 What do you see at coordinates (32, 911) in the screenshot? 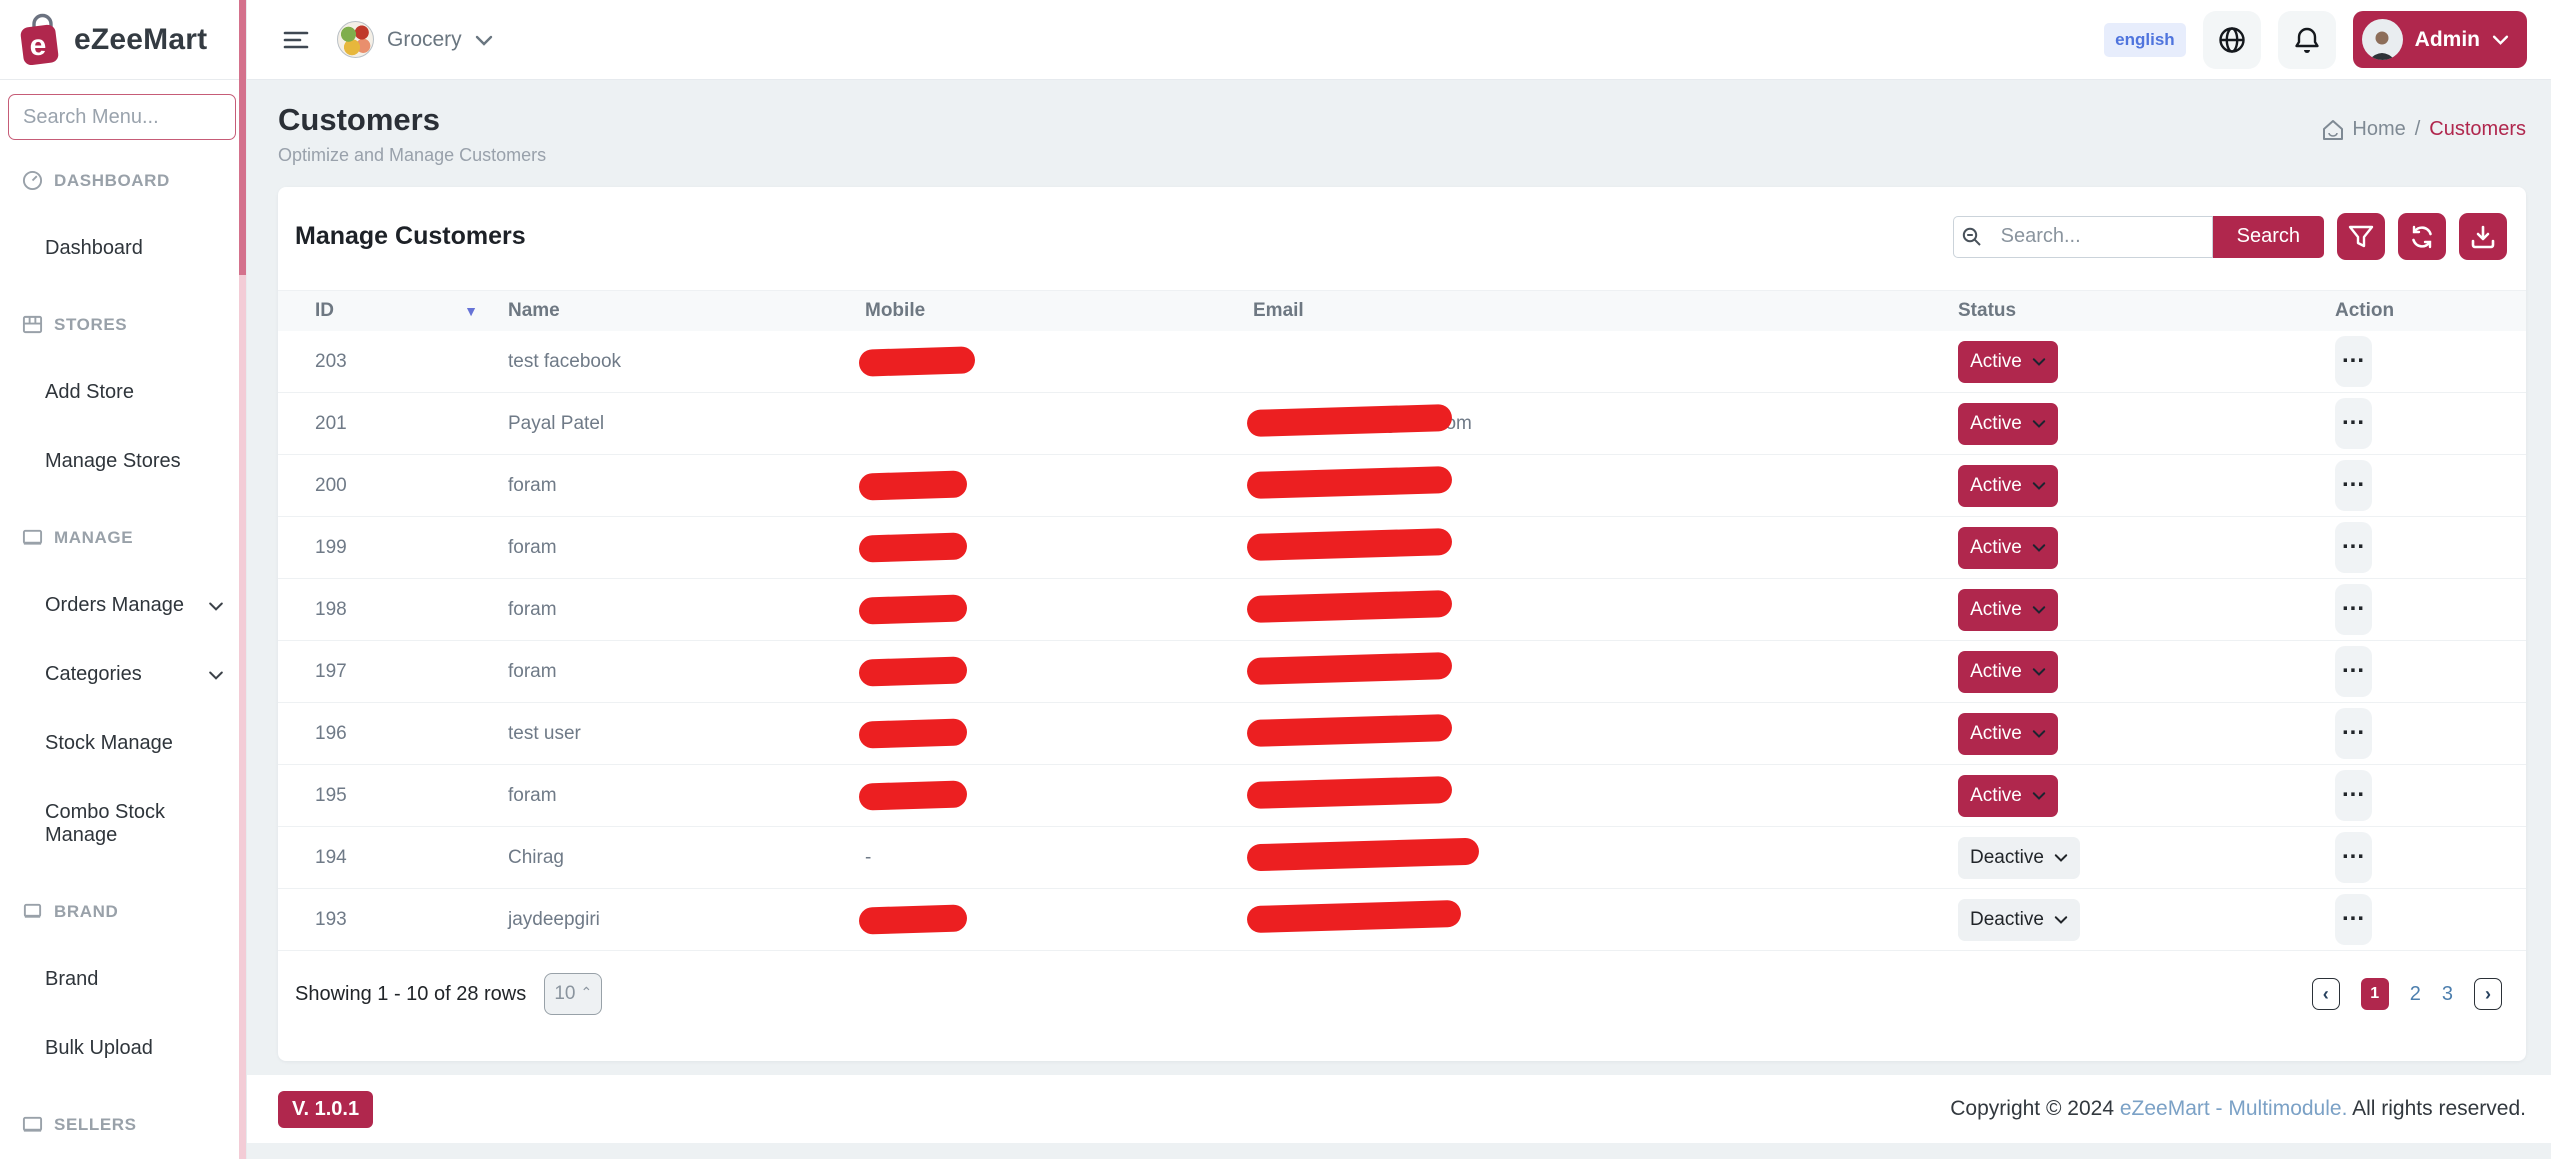
I see `brand-icon` at bounding box center [32, 911].